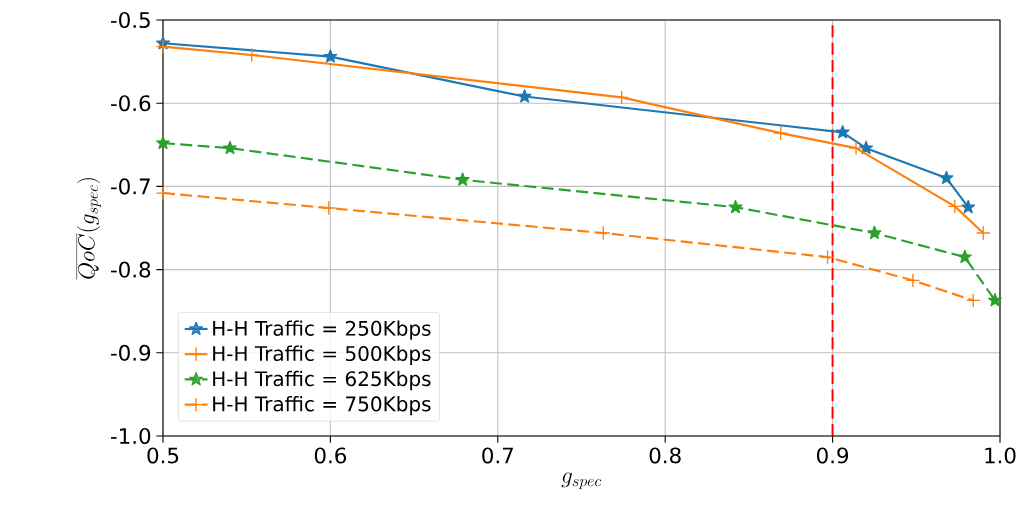 The width and height of the screenshot is (1029, 522). Describe the element at coordinates (322, 380) in the screenshot. I see `legend-label: H-H Traffic = 625Kbps` at that location.